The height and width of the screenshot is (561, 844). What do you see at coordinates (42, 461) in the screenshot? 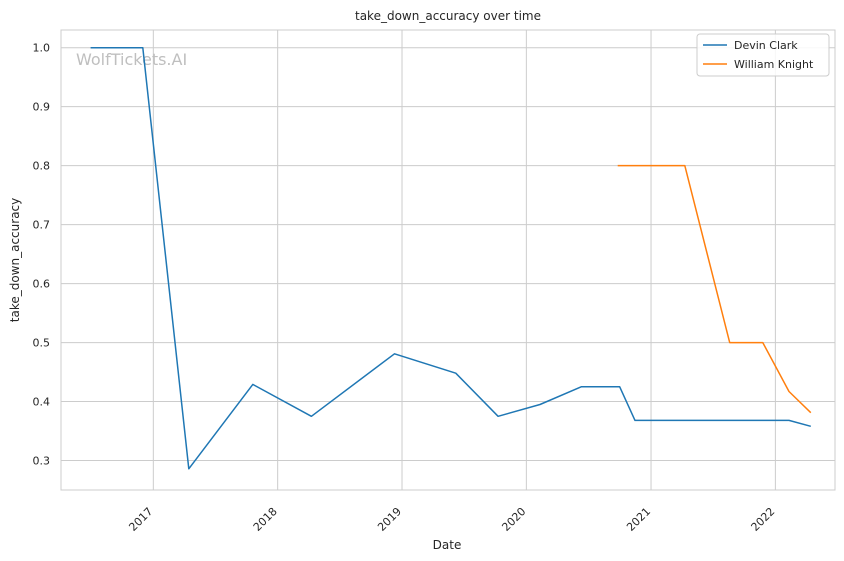
I see `y-tick-label: 0.3` at bounding box center [42, 461].